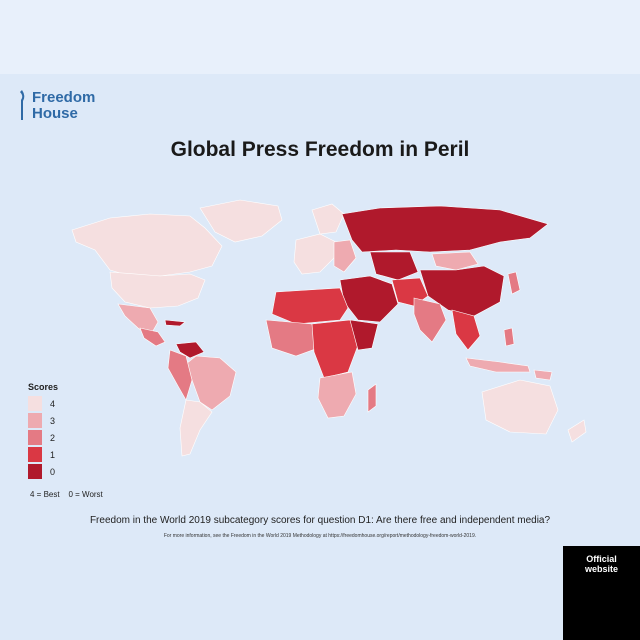 The height and width of the screenshot is (640, 640). Describe the element at coordinates (43, 387) in the screenshot. I see `legend-title: Scores` at that location.